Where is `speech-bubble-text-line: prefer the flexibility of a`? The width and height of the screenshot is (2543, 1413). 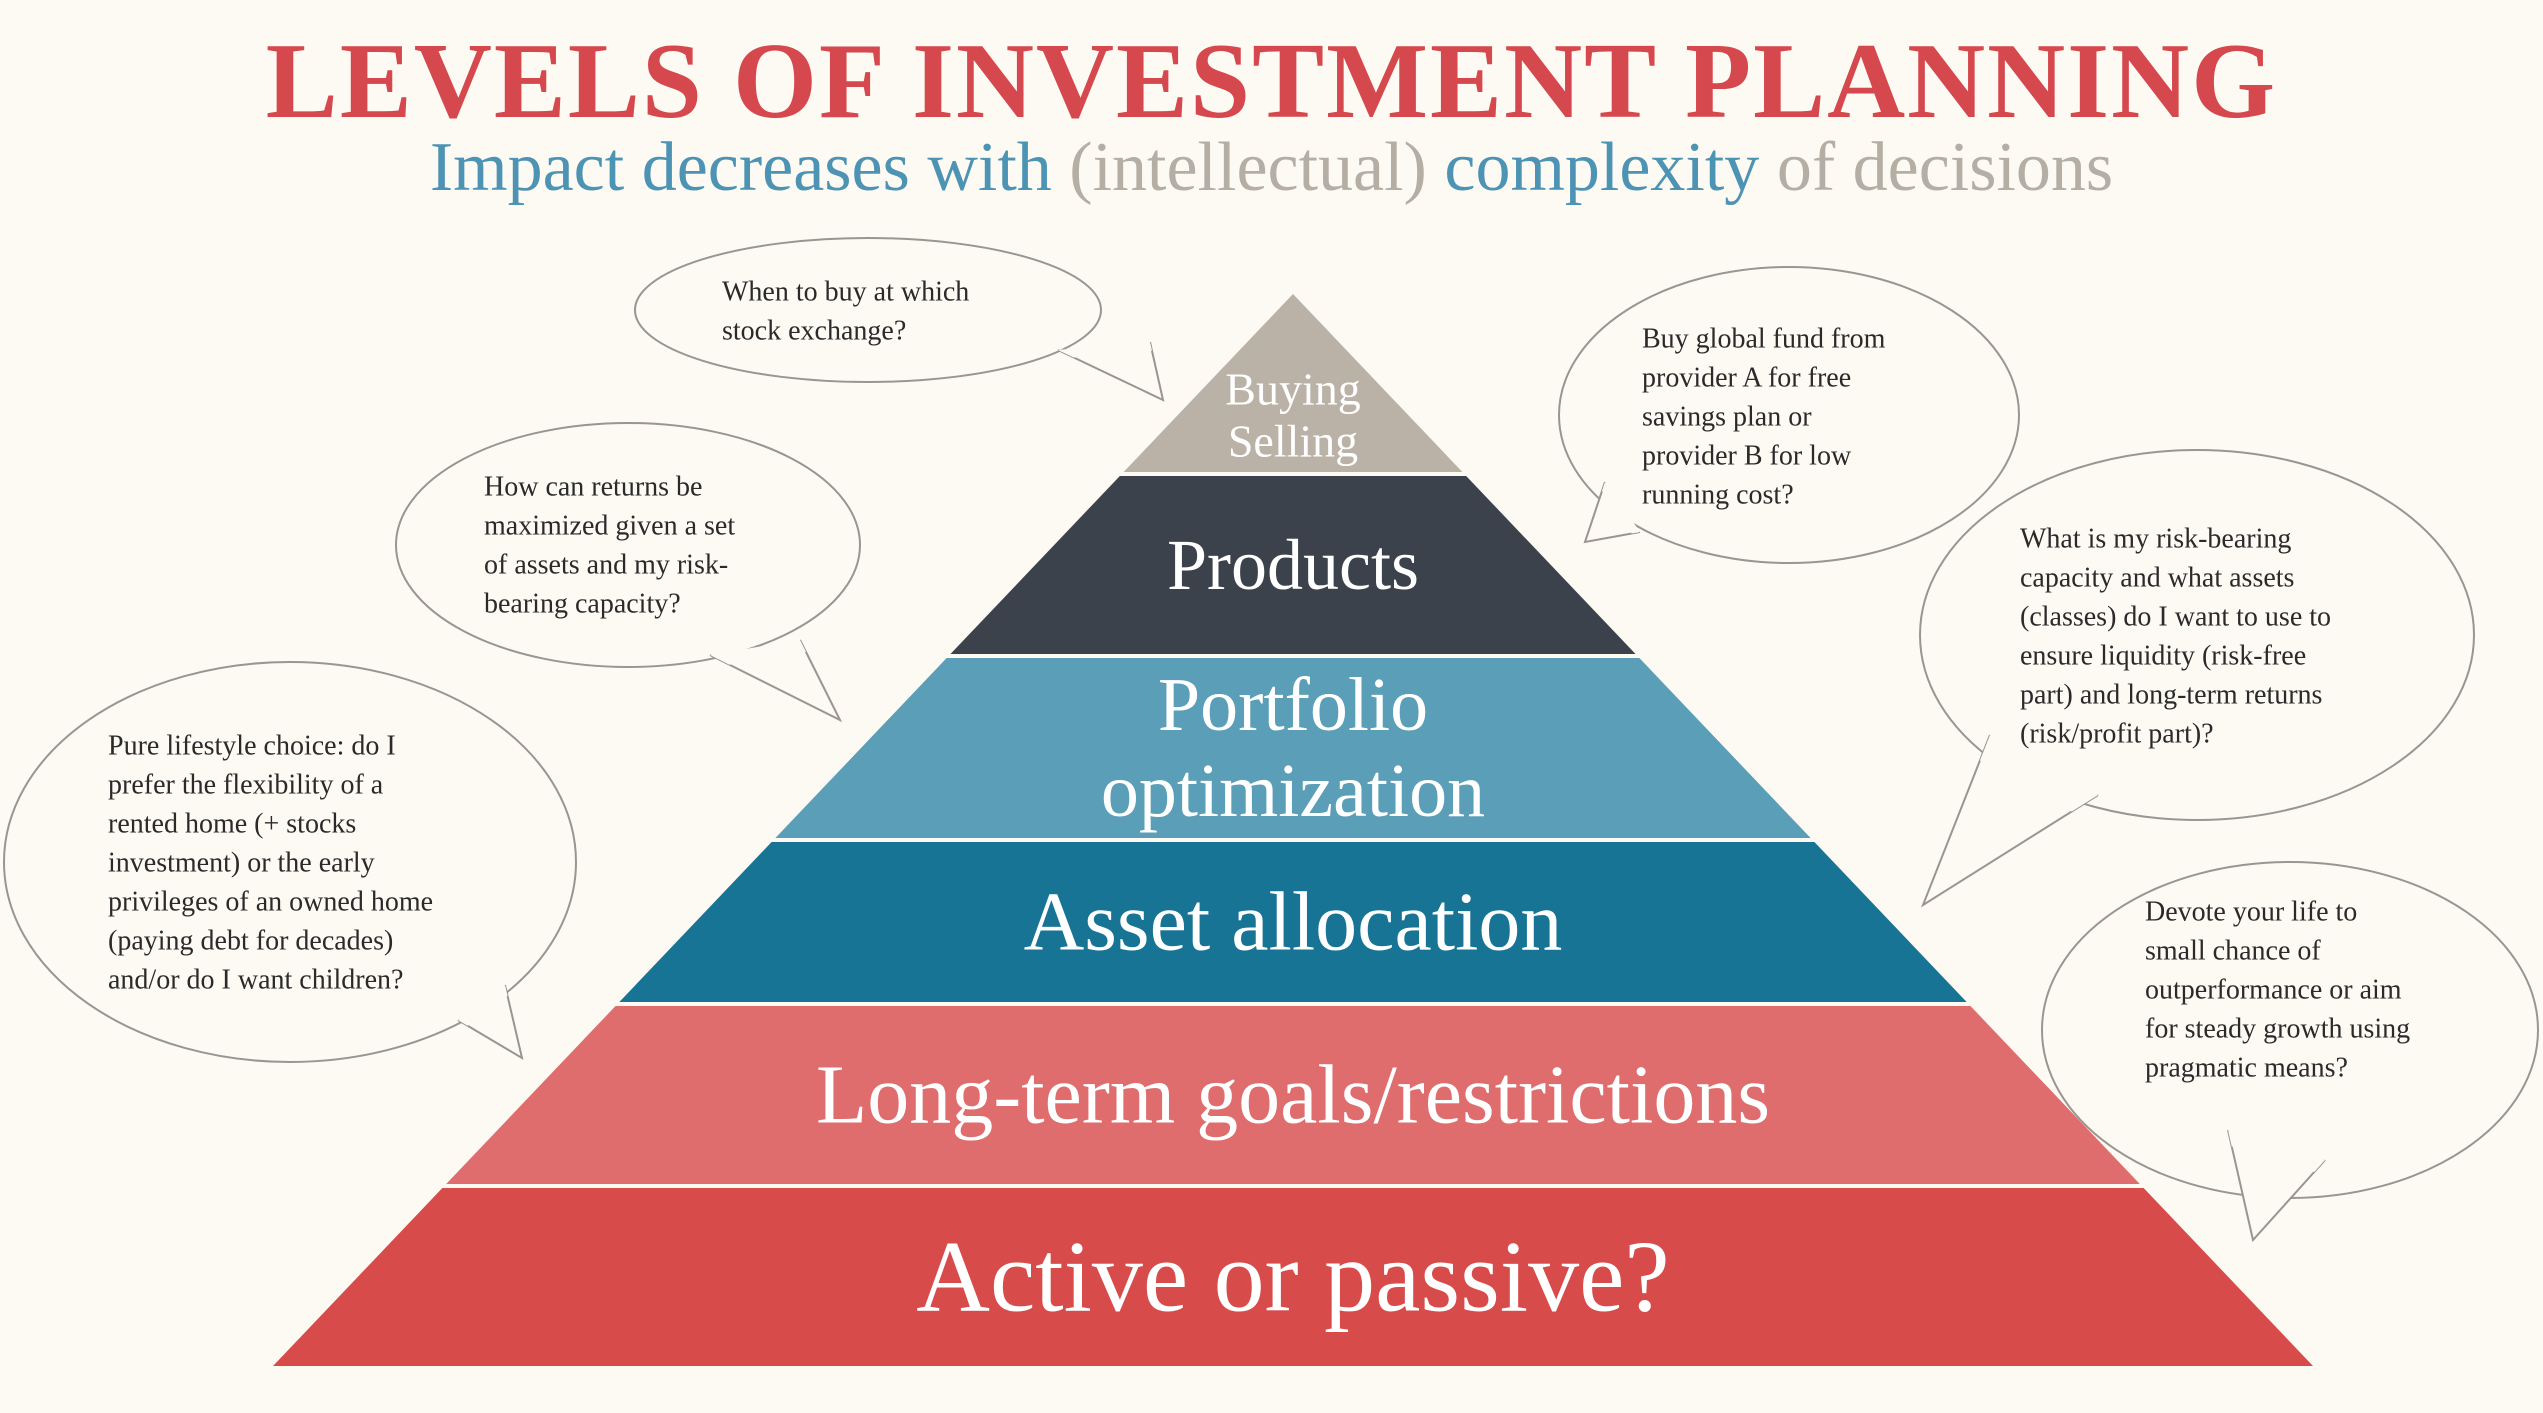 speech-bubble-text-line: prefer the flexibility of a is located at coordinates (246, 785).